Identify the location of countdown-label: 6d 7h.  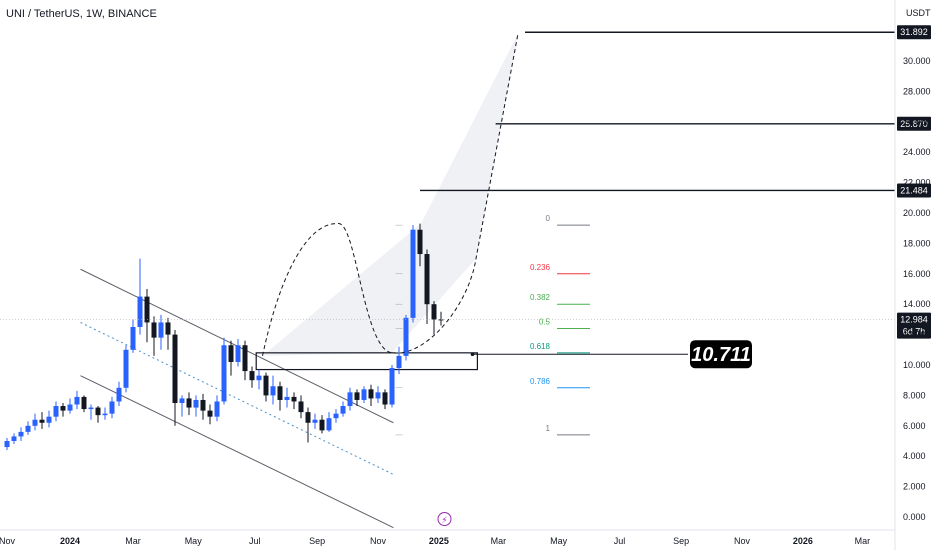
(914, 332).